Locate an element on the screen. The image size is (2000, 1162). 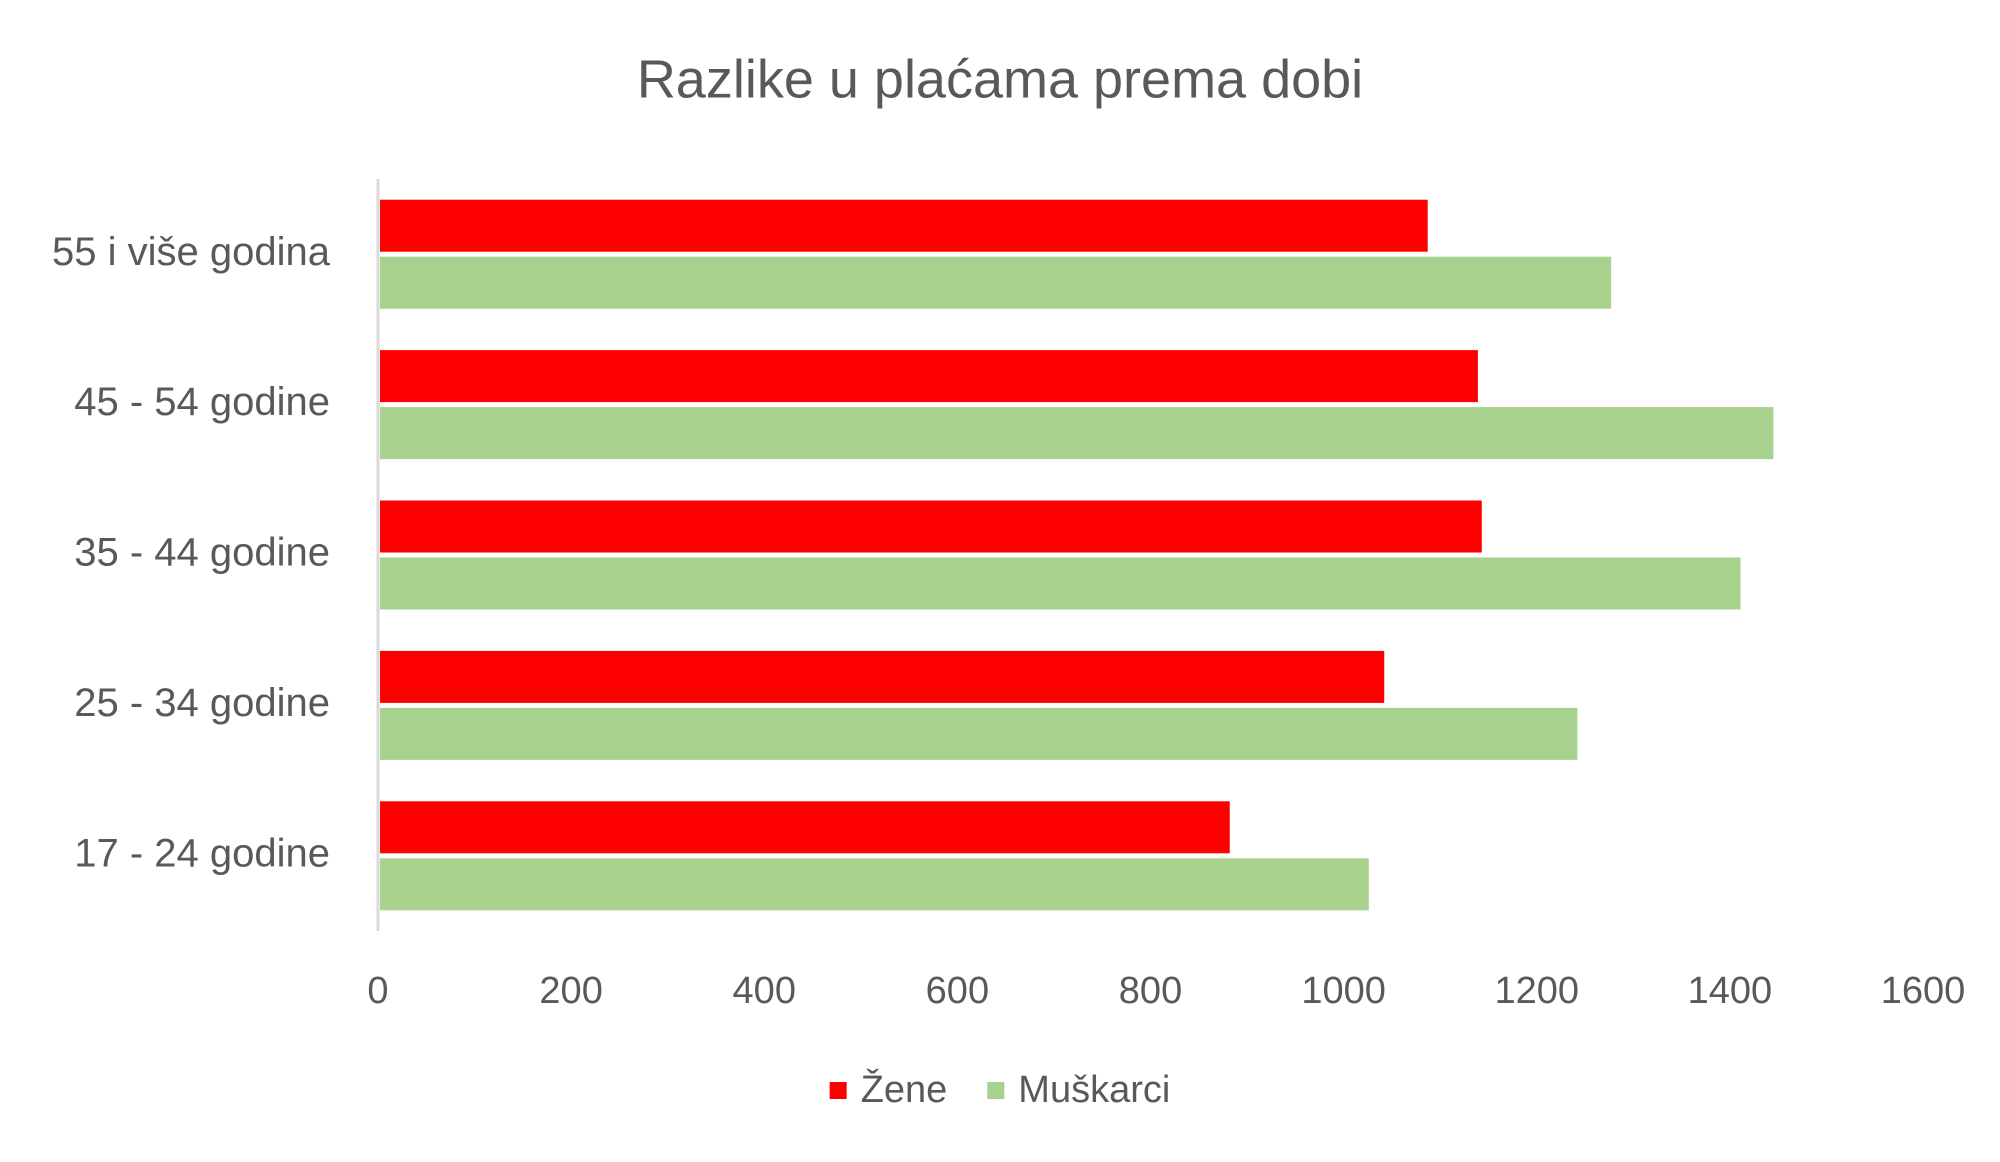
x-tick-label: 1400 is located at coordinates (1730, 991).